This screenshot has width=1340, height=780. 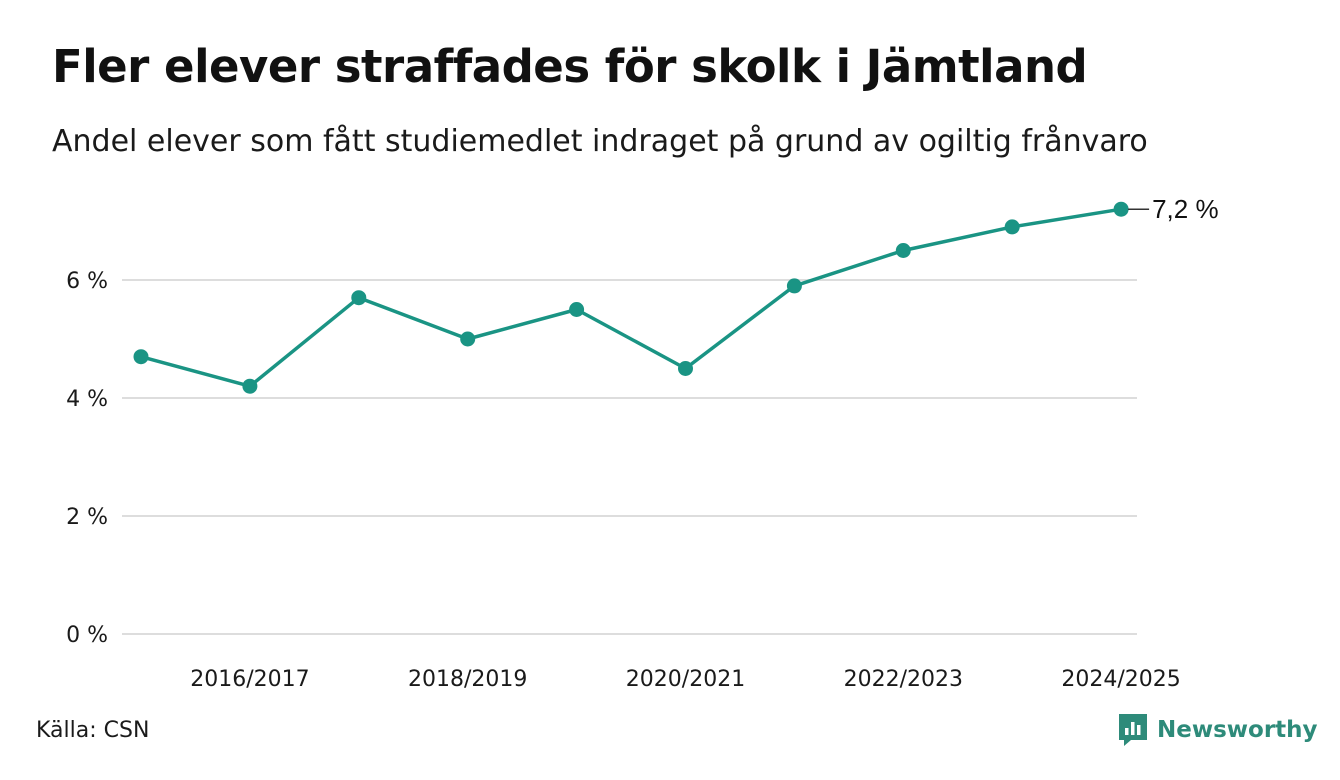 What do you see at coordinates (1133, 730) in the screenshot?
I see `newsworthy-logo-icon` at bounding box center [1133, 730].